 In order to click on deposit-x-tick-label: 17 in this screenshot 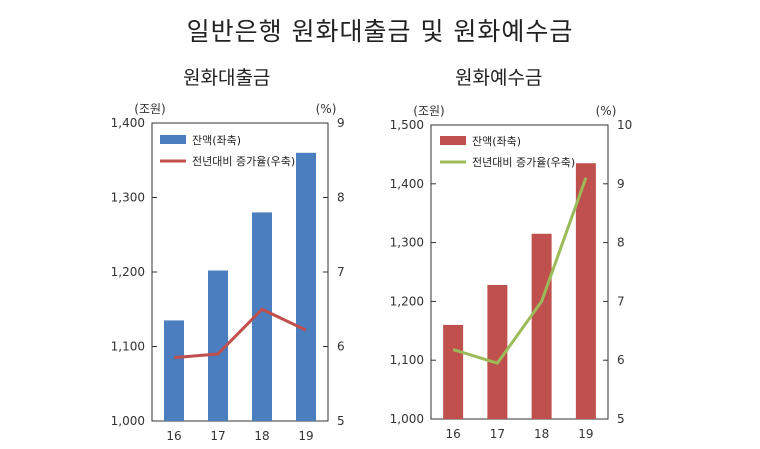, I will do `click(497, 434)`.